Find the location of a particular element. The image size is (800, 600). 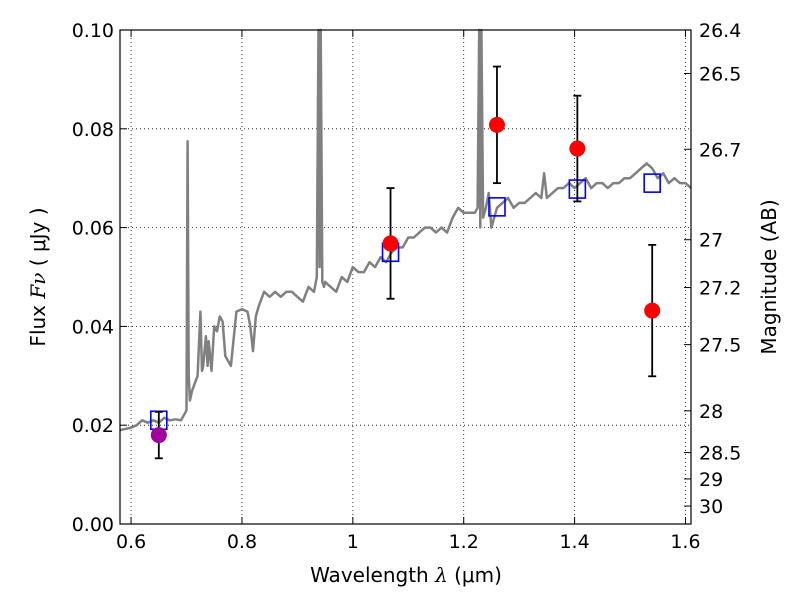

x-tick-label: 0.6 is located at coordinates (131, 542).